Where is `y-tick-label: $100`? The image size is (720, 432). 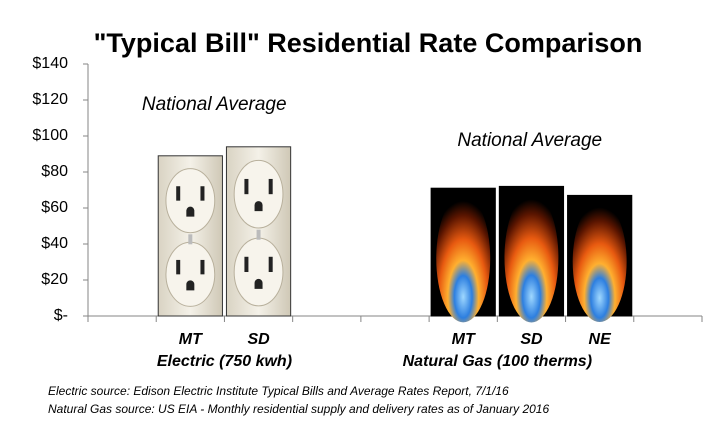 y-tick-label: $100 is located at coordinates (50, 135).